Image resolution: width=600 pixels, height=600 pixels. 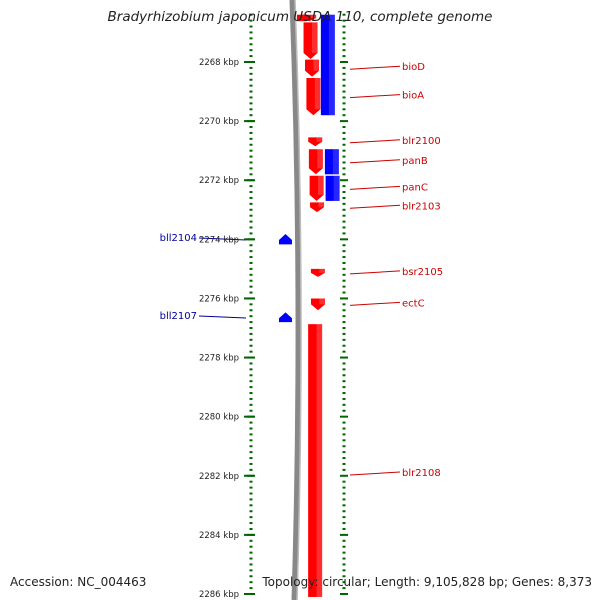 I want to click on left-tick-track, so click(x=251, y=304).